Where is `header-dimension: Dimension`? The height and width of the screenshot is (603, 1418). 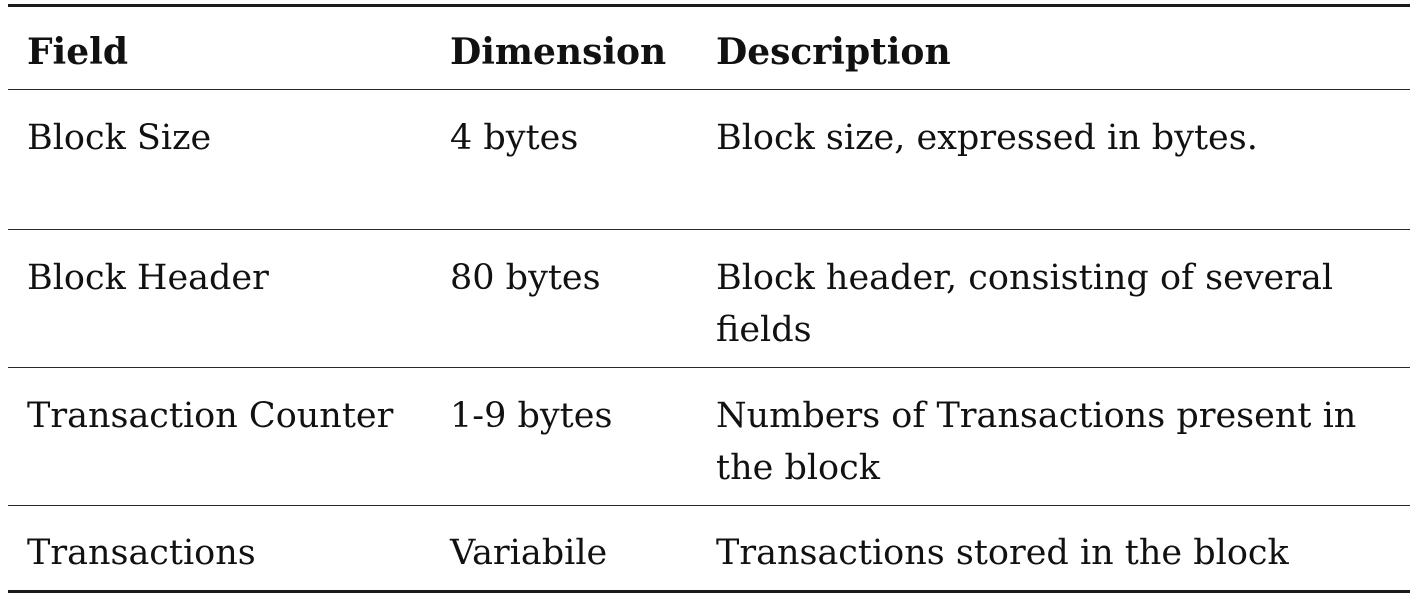 header-dimension: Dimension is located at coordinates (558, 52).